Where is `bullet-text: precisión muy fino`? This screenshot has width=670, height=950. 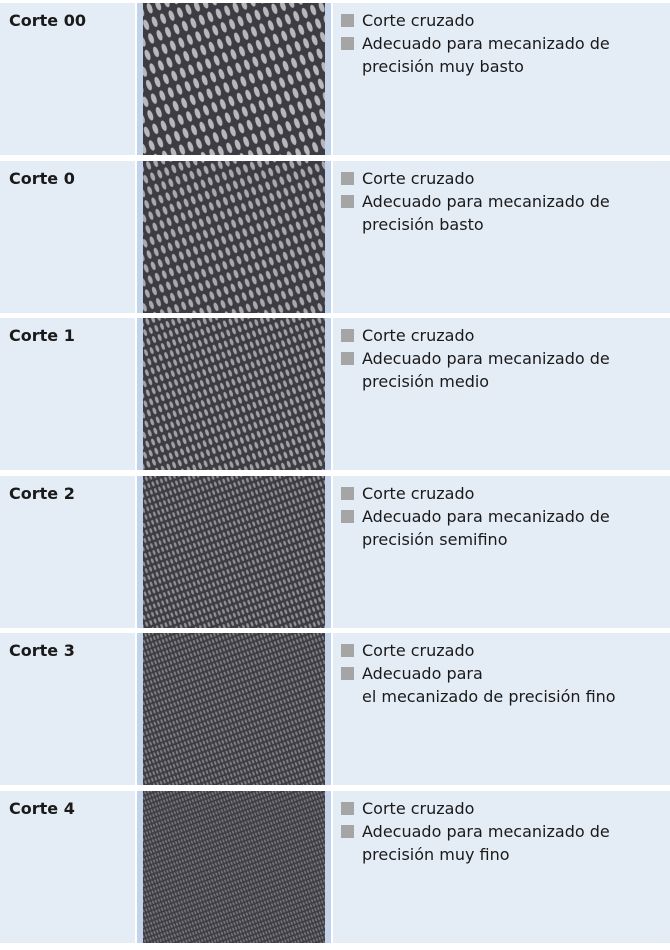
bullet-text: precisión muy fino is located at coordinates (436, 854).